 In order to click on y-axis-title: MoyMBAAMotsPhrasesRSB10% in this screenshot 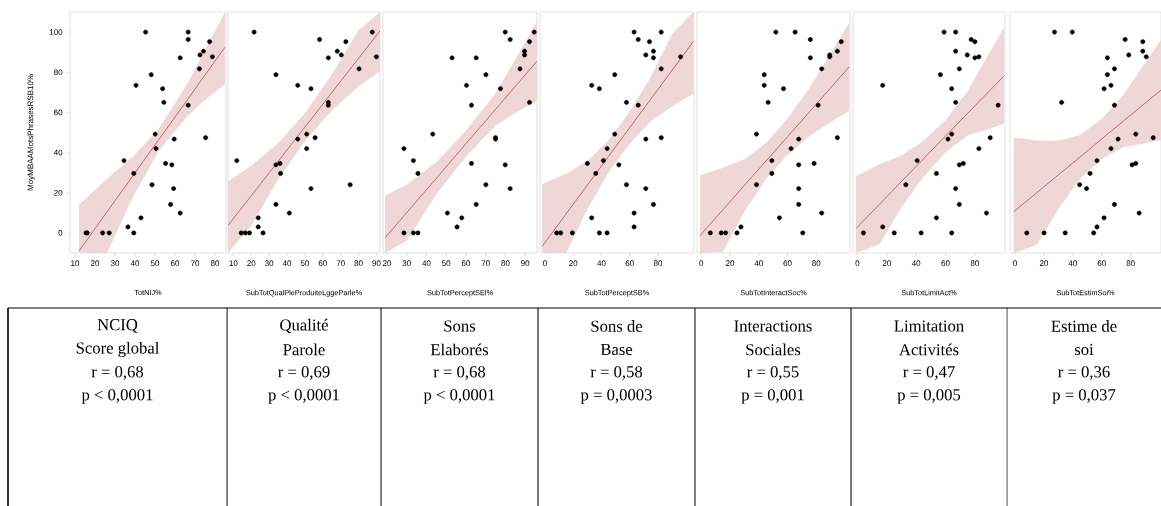, I will do `click(31, 132)`.